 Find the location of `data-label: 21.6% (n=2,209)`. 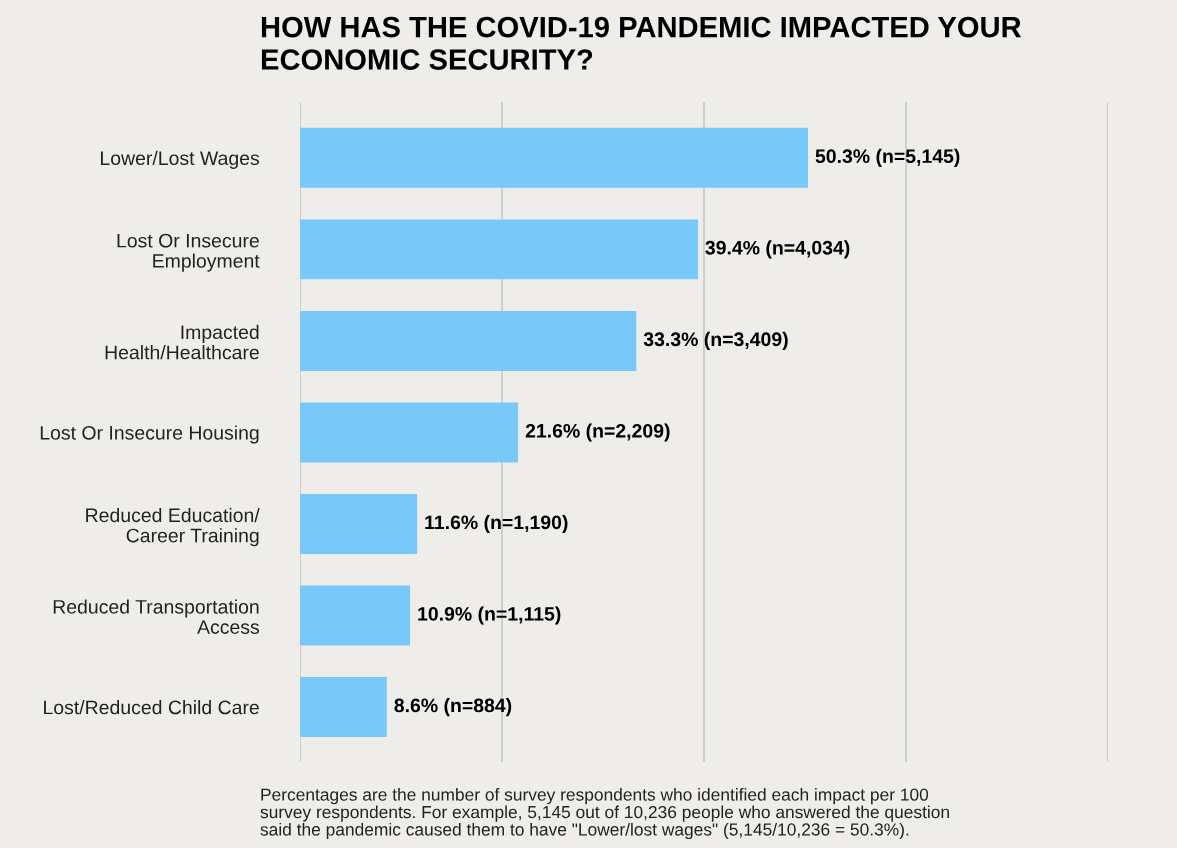

data-label: 21.6% (n=2,209) is located at coordinates (597, 432).